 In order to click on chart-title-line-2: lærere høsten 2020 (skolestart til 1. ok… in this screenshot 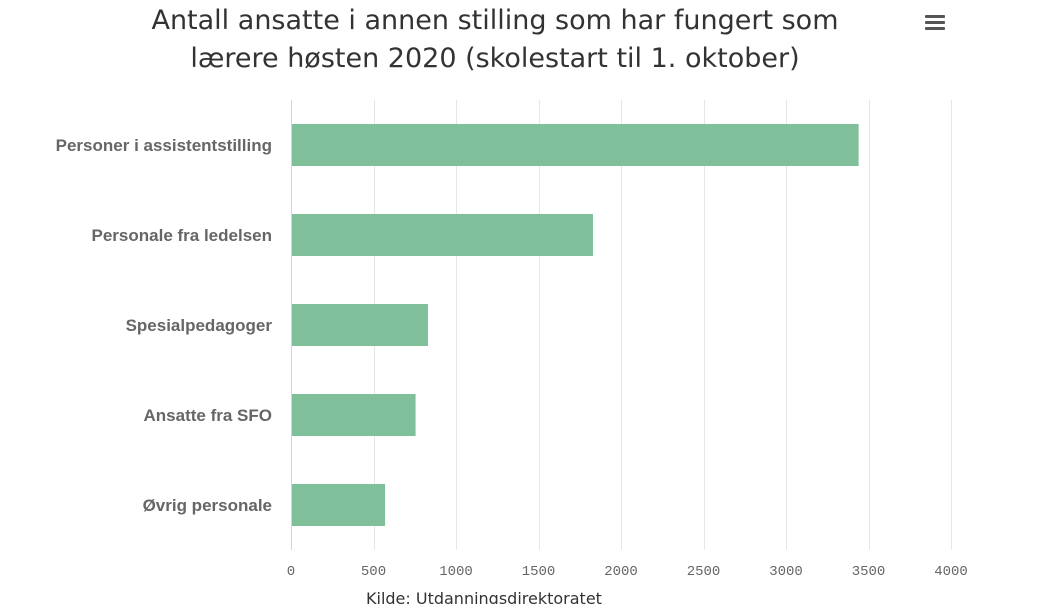, I will do `click(495, 58)`.